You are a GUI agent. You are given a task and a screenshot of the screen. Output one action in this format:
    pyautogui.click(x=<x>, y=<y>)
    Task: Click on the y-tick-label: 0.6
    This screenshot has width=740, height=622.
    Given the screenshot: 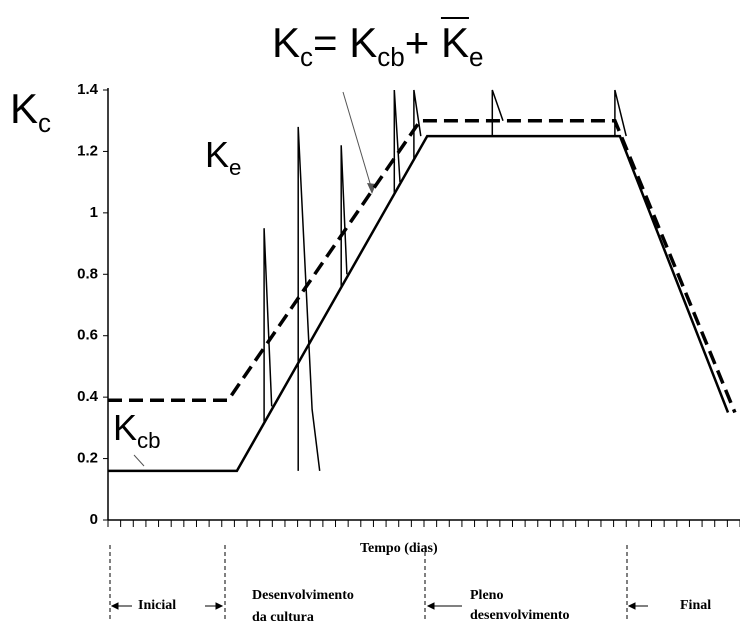 What is the action you would take?
    pyautogui.click(x=87, y=335)
    